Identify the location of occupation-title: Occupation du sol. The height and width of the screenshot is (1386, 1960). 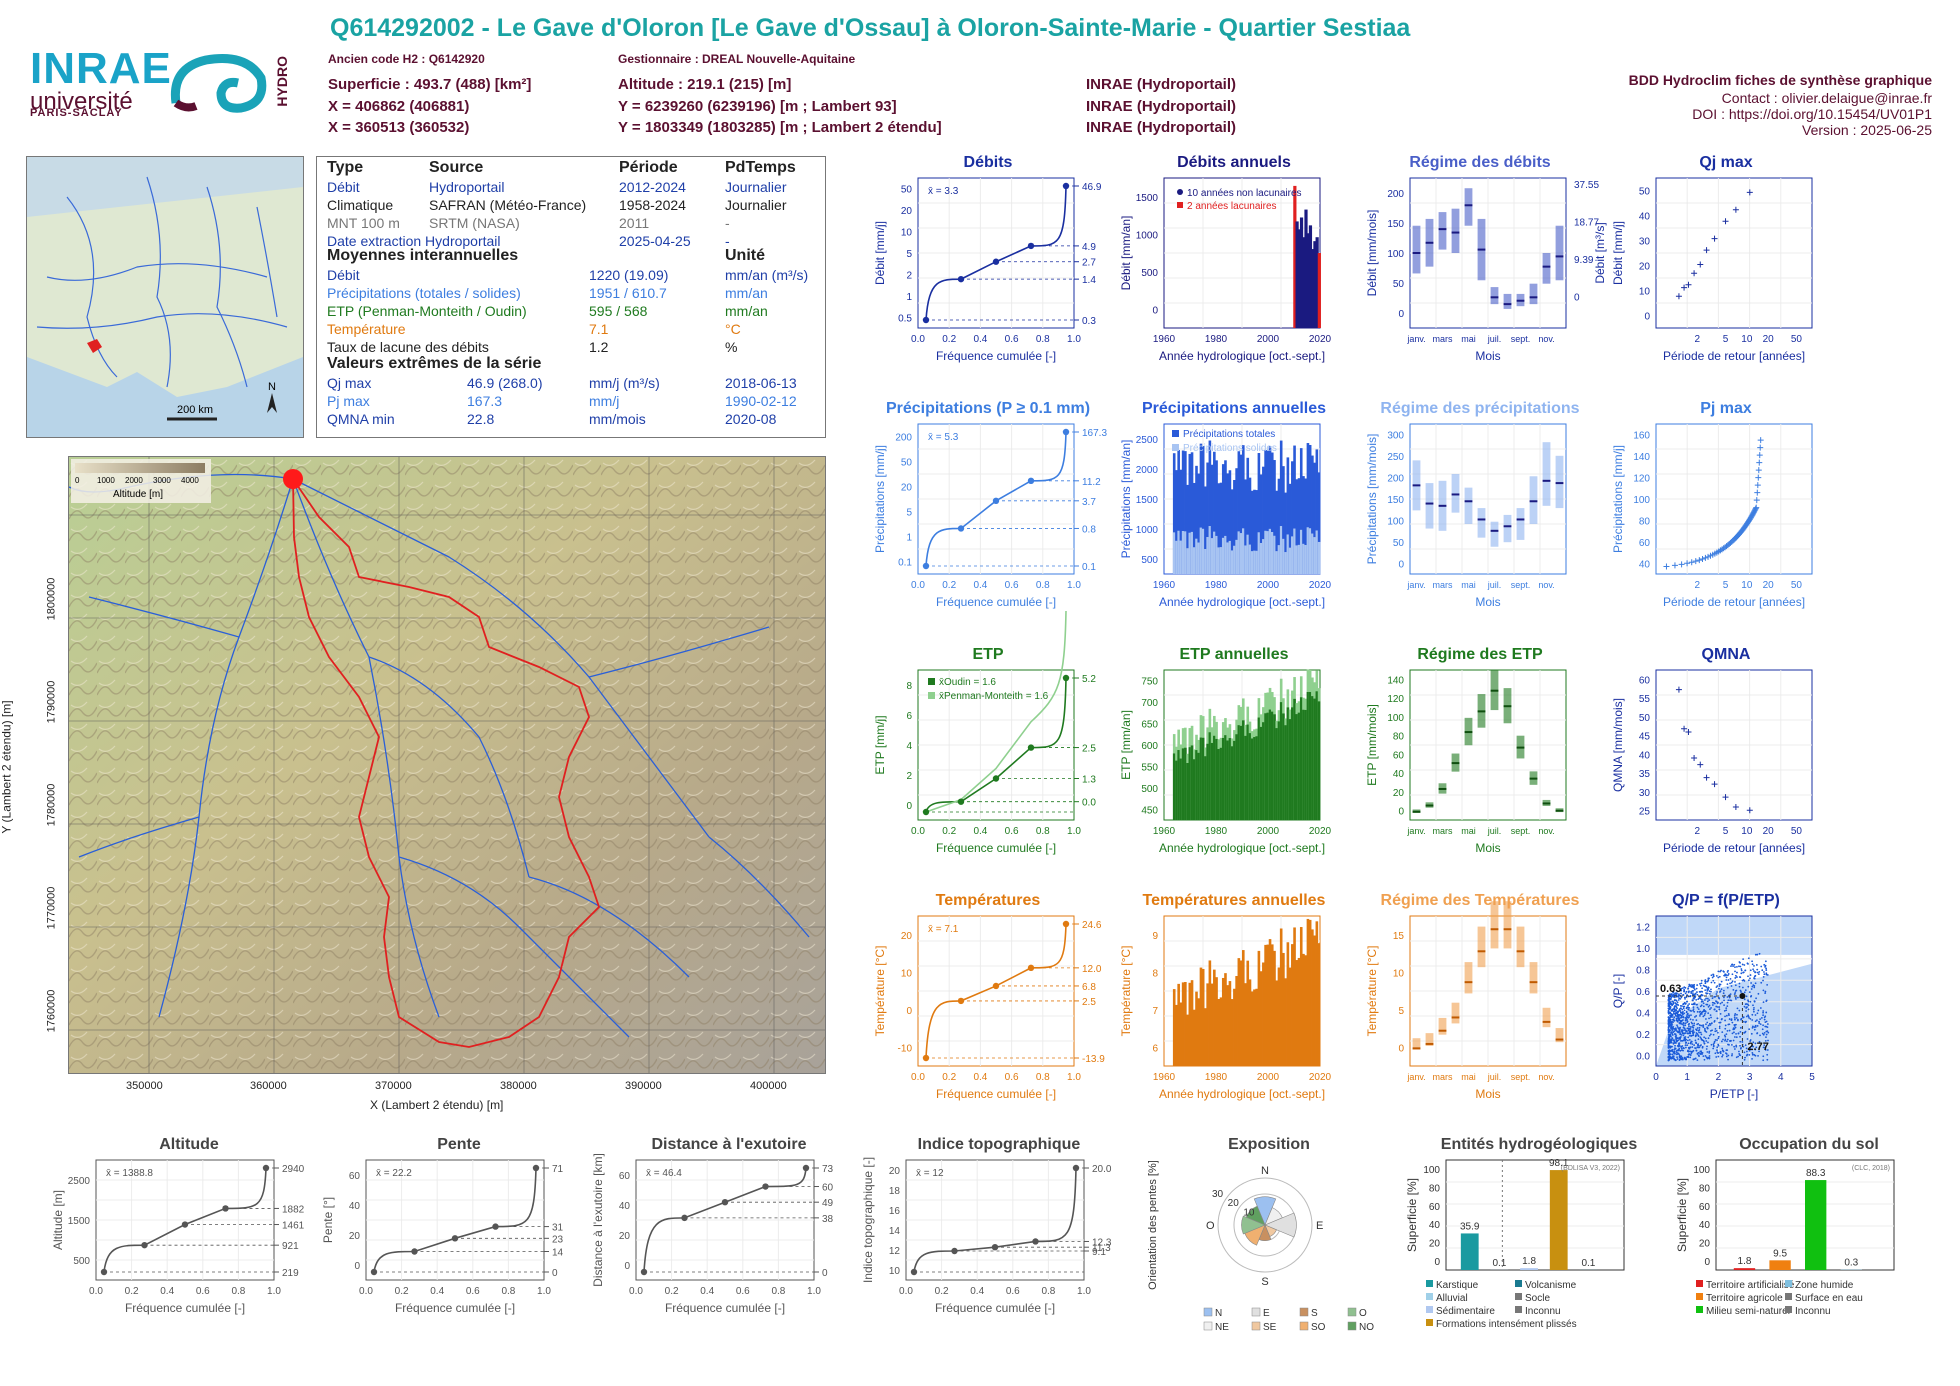
(1809, 1144).